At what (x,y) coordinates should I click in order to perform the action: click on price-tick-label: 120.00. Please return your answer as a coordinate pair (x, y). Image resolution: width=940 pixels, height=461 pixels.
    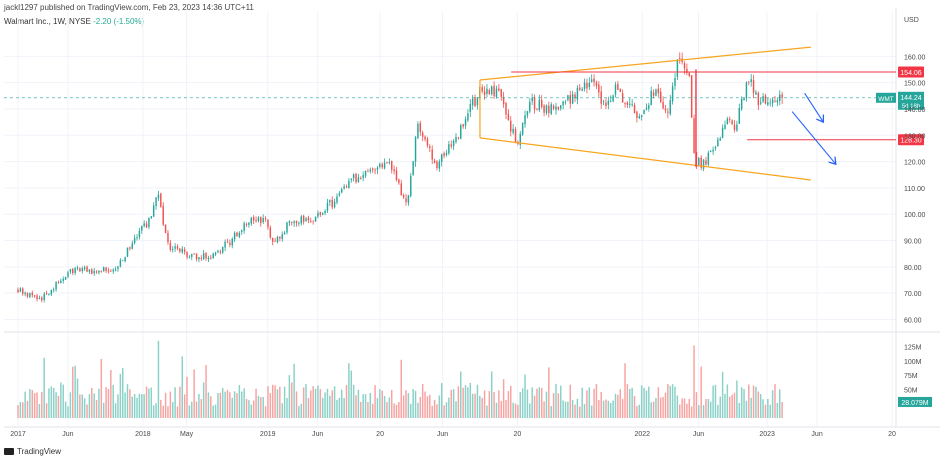
    Looking at the image, I should click on (915, 163).